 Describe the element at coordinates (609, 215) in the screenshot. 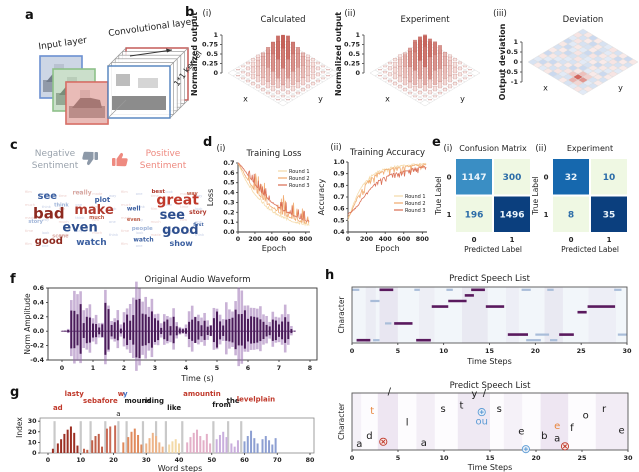

I see `e_ii-value-1-1: 35` at that location.